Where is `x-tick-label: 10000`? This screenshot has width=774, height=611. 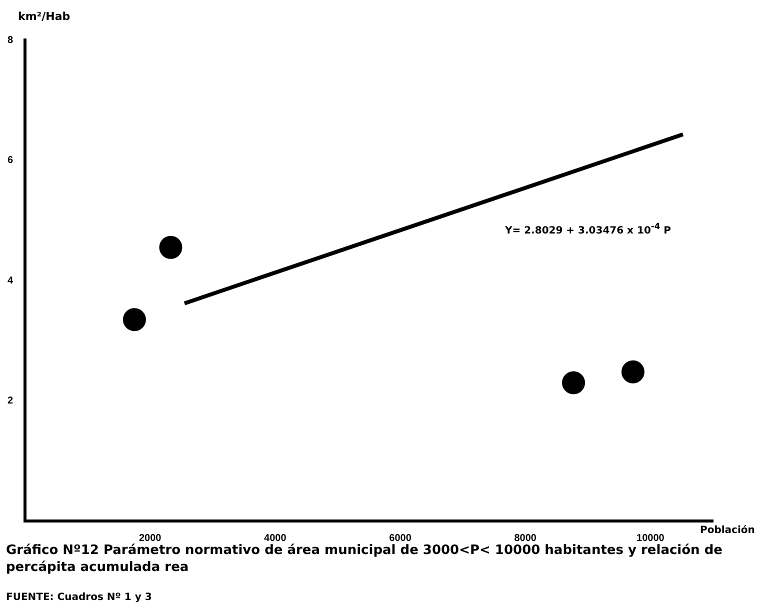
x-tick-label: 10000 is located at coordinates (650, 538).